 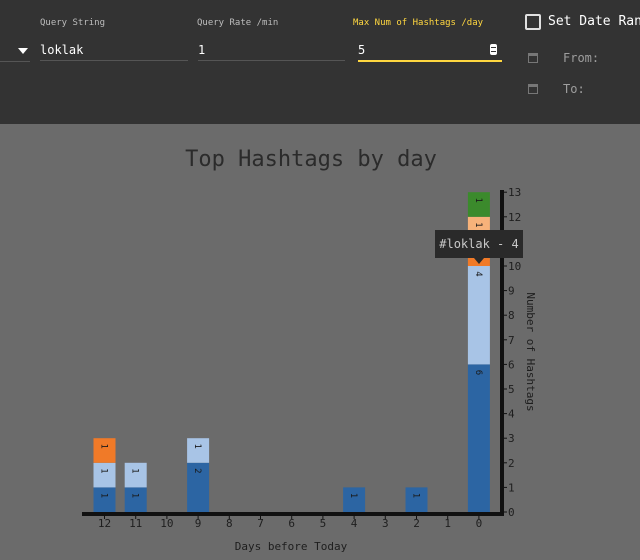 What do you see at coordinates (73, 23) in the screenshot?
I see `query-string-label: Query String` at bounding box center [73, 23].